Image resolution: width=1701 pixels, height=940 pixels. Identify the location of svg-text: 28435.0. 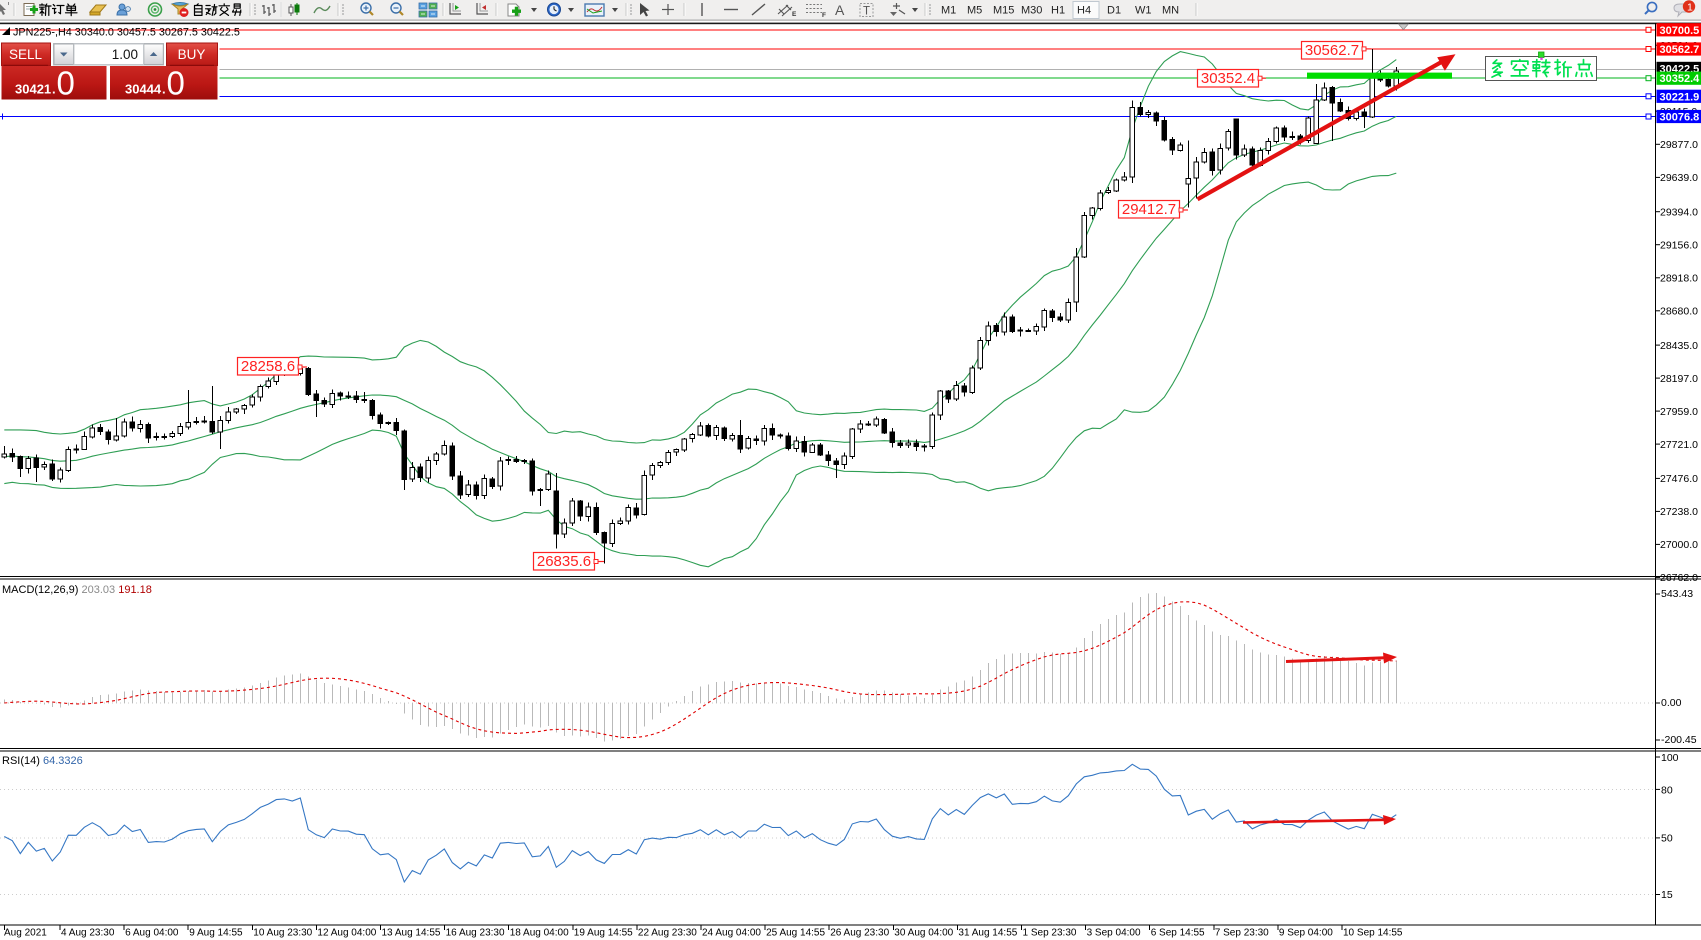
(1679, 346).